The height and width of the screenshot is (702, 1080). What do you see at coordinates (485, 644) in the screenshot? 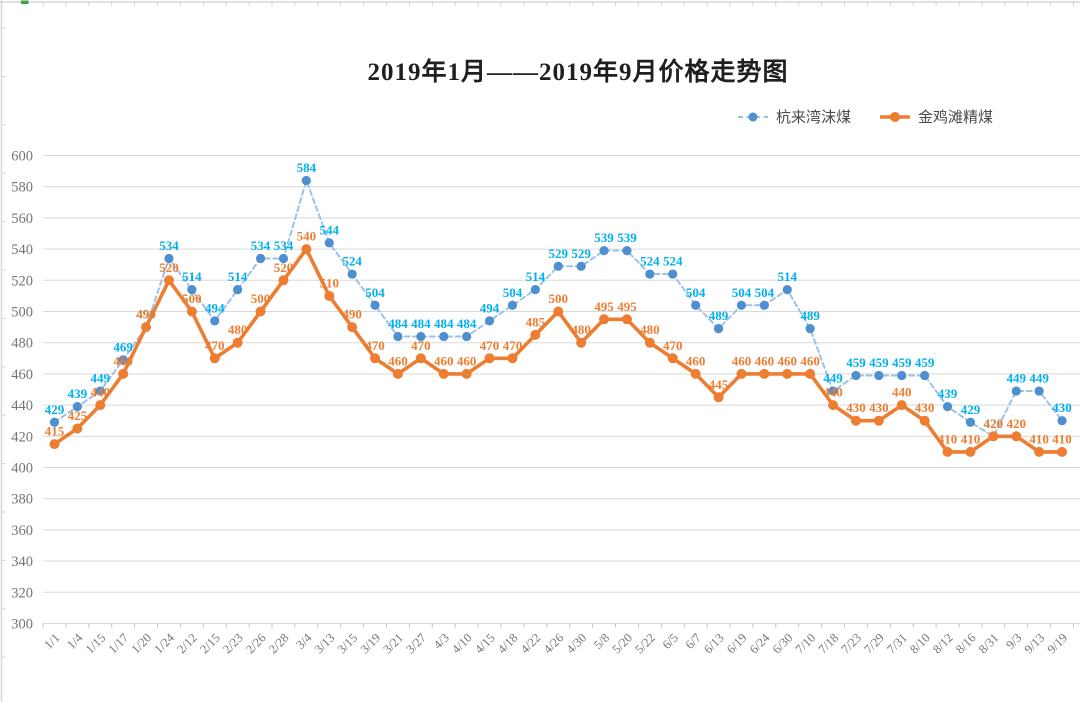
I see `svg-text: 4/15` at bounding box center [485, 644].